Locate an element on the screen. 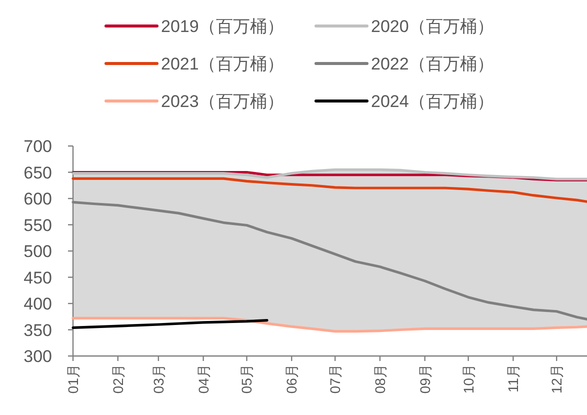 The height and width of the screenshot is (415, 587). legend-label: 2020（百万桶） is located at coordinates (432, 26).